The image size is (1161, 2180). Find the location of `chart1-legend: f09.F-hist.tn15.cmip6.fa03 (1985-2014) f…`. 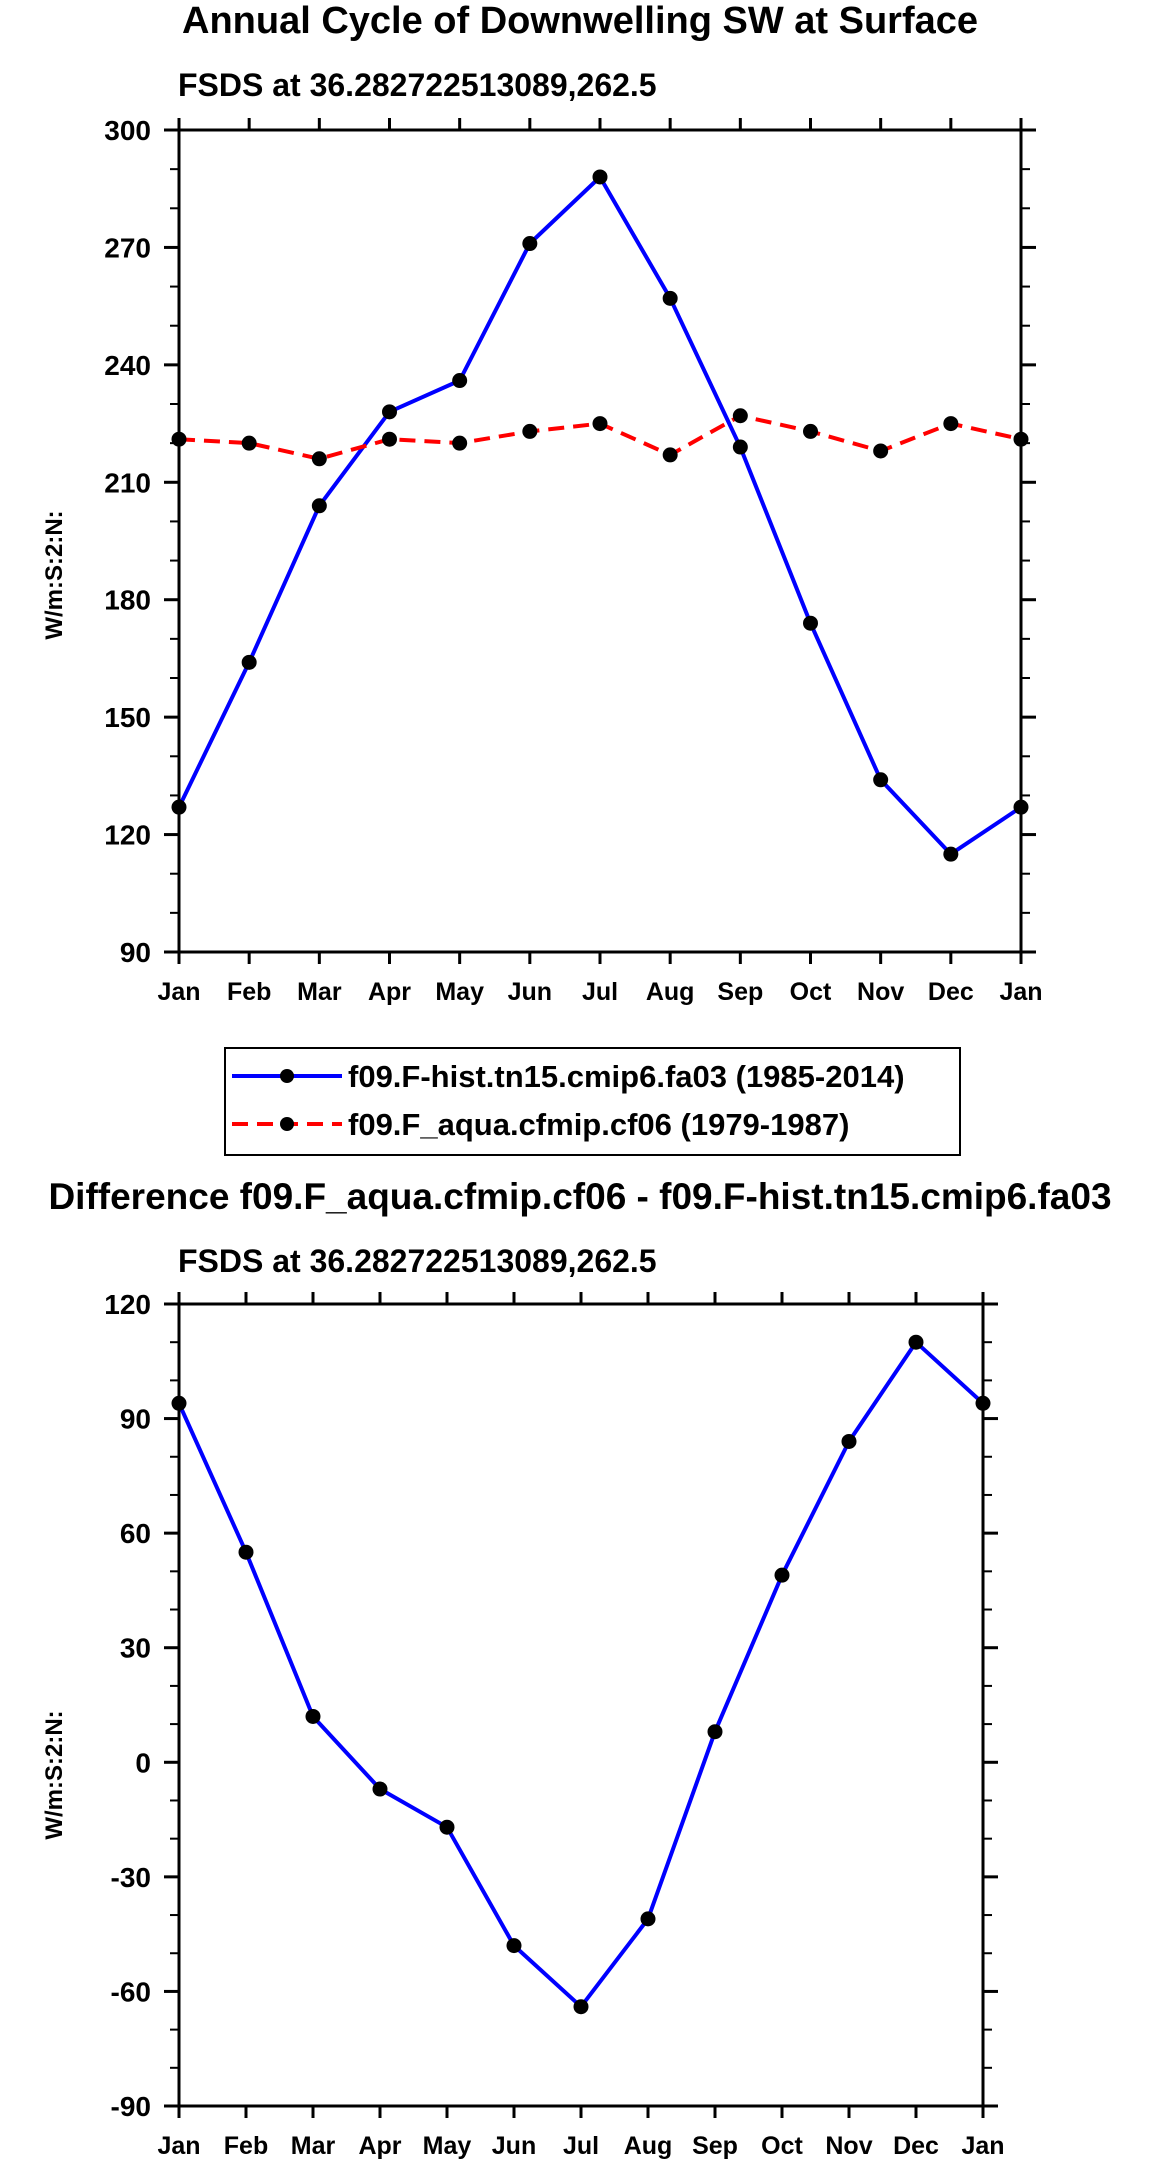

chart1-legend: f09.F-hist.tn15.cmip6.fa03 (1985-2014) f… is located at coordinates (592, 1101).